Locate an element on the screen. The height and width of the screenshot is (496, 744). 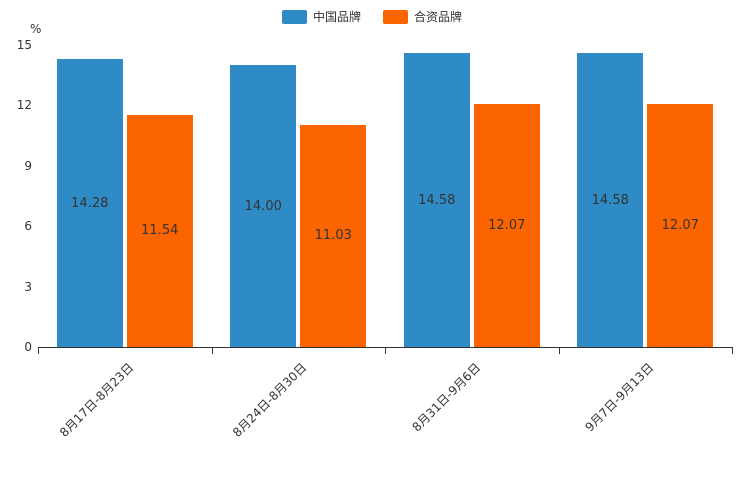
bar-s0-c2: 14.58 is located at coordinates (436, 200).